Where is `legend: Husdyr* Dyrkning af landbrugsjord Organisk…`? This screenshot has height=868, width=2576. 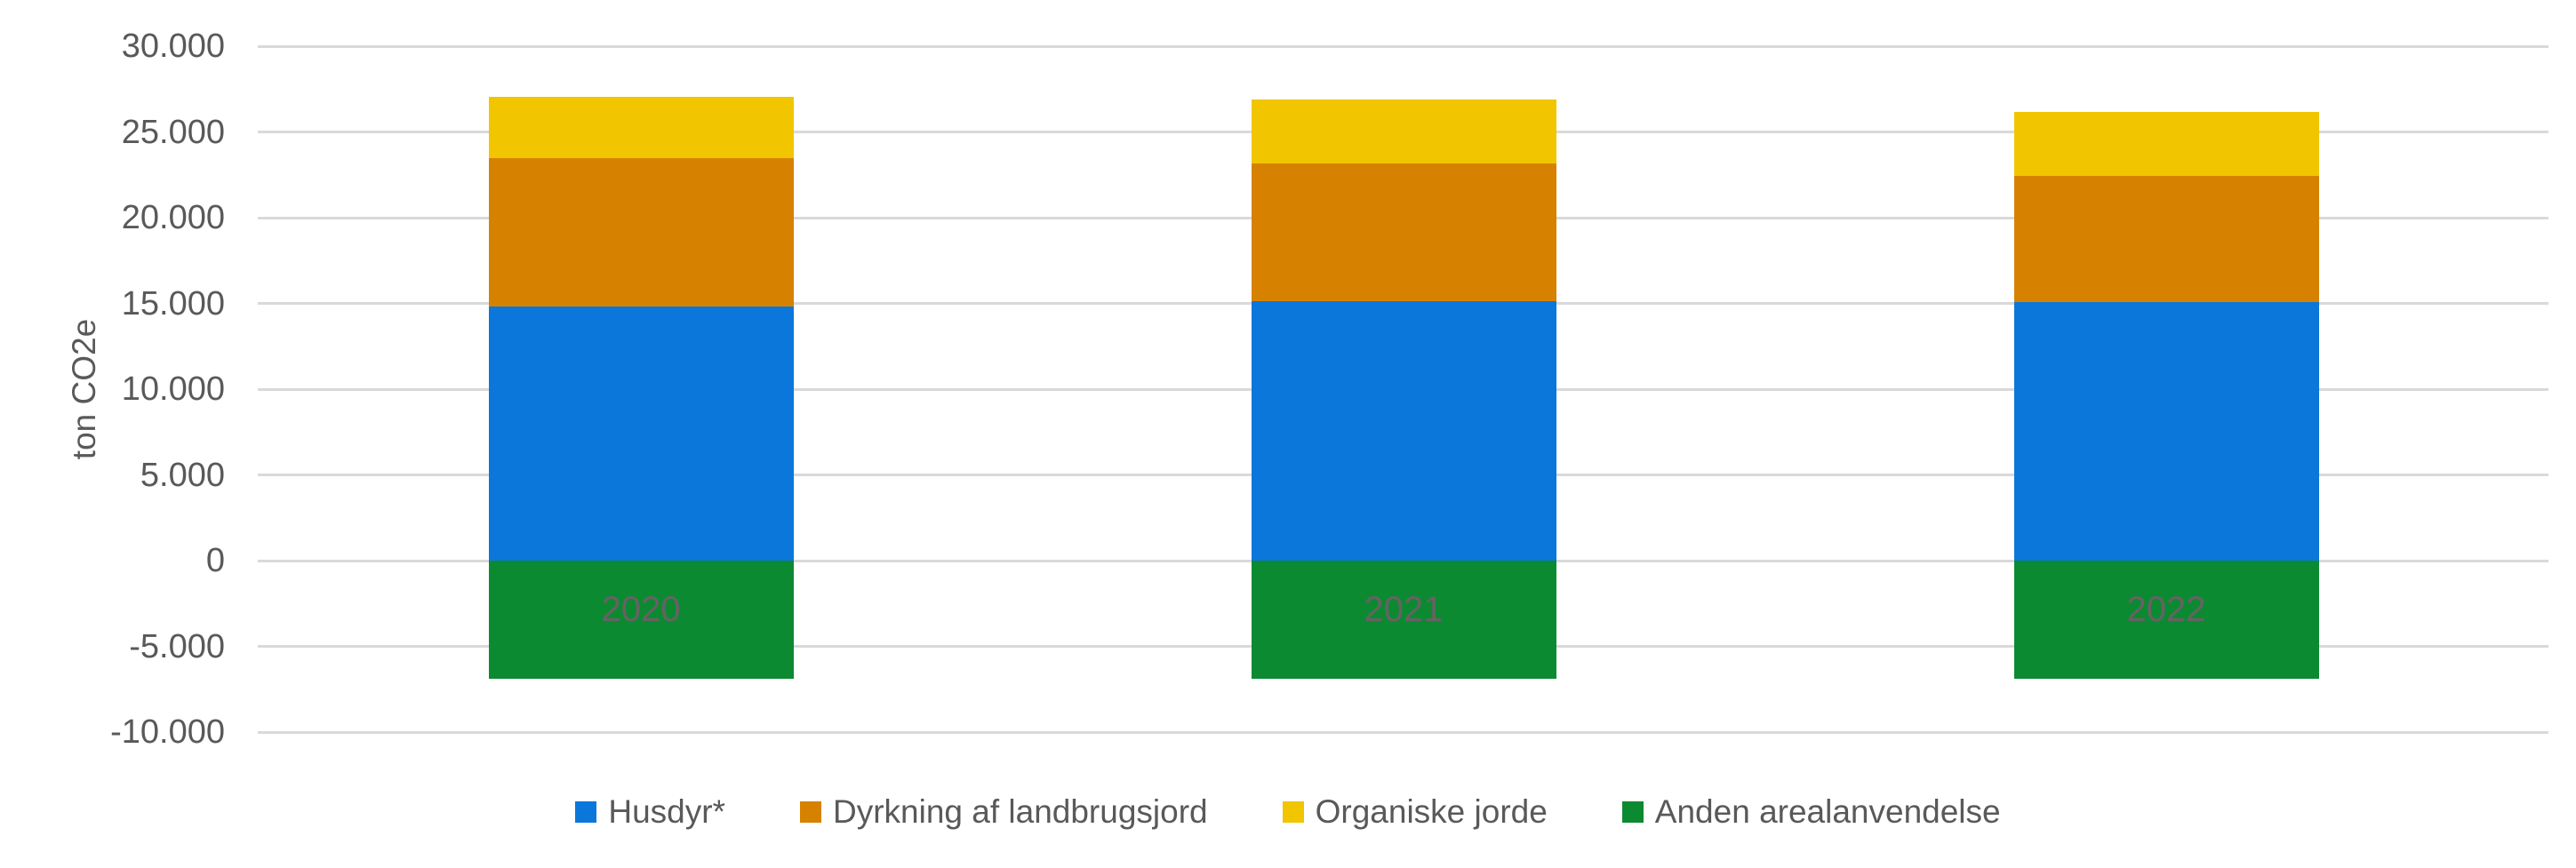
legend: Husdyr* Dyrkning af landbrugsjord Organisk… is located at coordinates (1288, 812).